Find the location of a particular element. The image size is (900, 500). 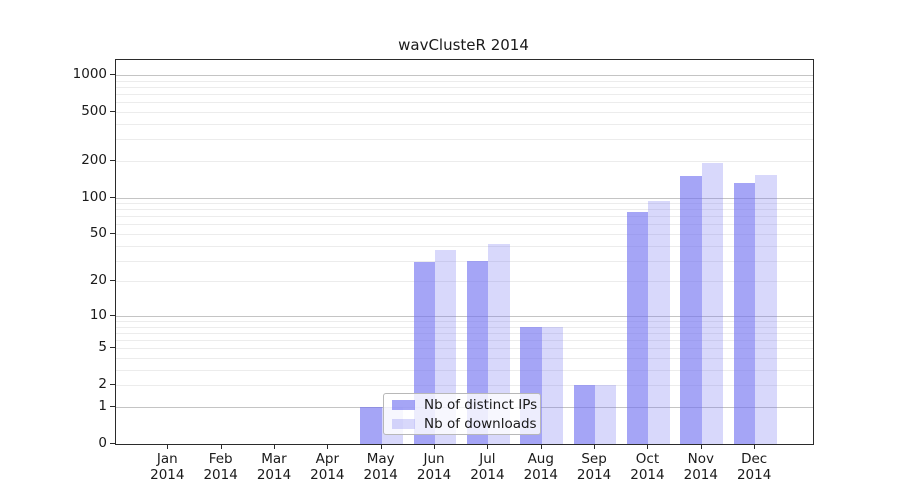

chart-title: wavClusteR 2014 is located at coordinates (463, 45).